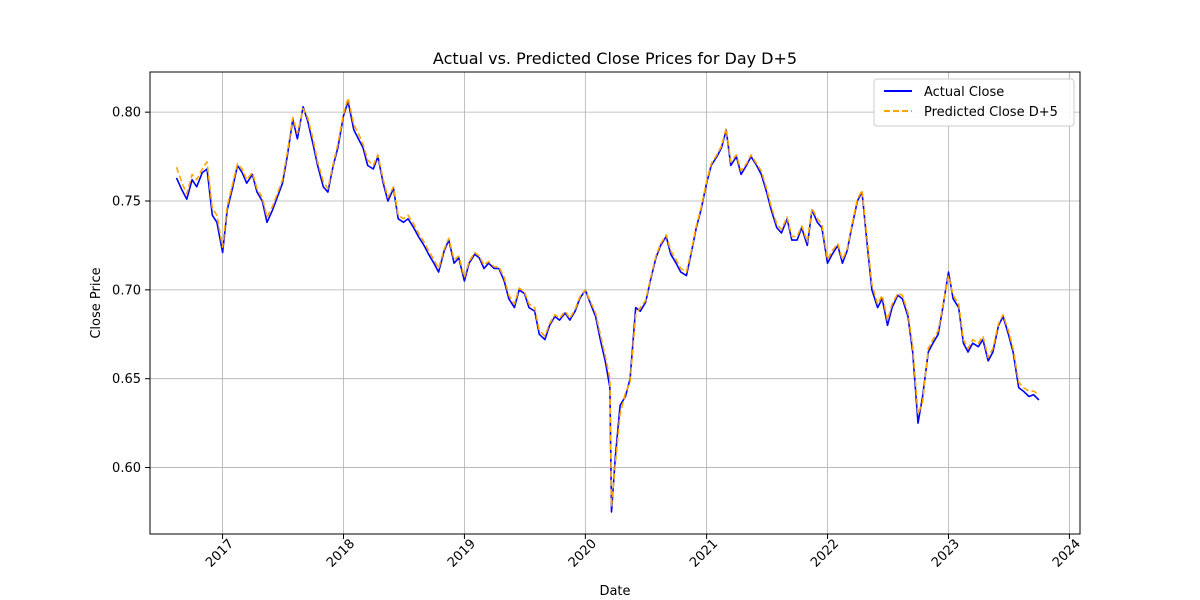 The height and width of the screenshot is (600, 1200). What do you see at coordinates (126, 113) in the screenshot?
I see `y-tick-label: 0.80` at bounding box center [126, 113].